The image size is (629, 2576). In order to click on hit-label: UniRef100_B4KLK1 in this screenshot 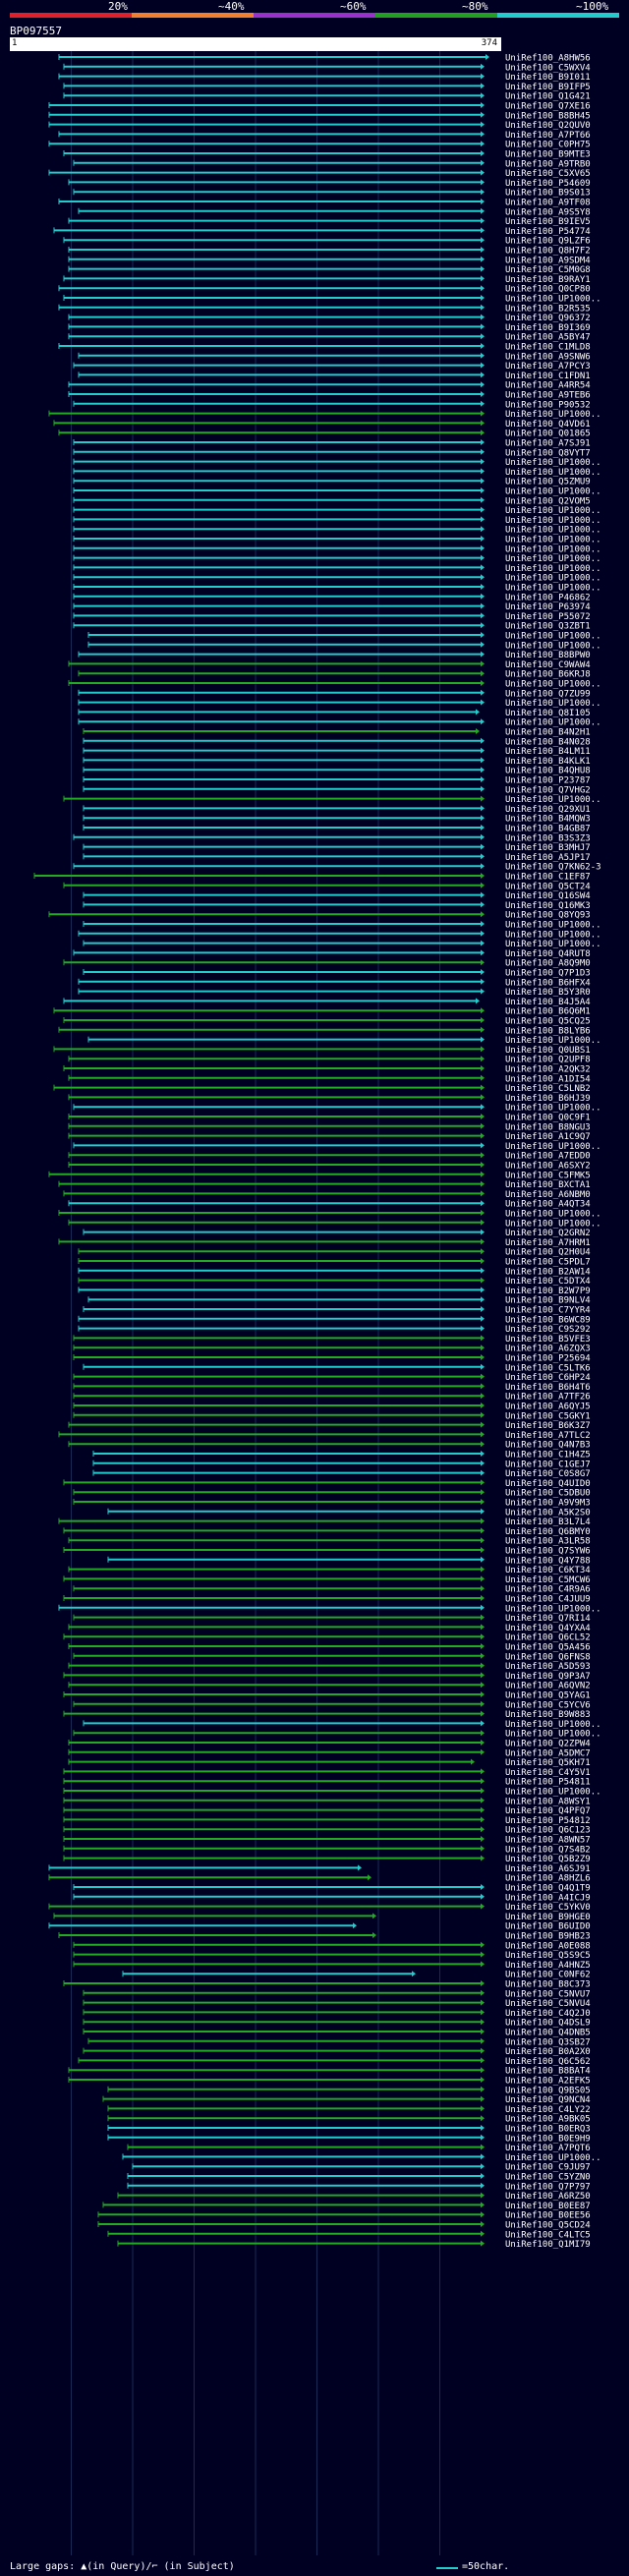, I will do `click(548, 762)`.